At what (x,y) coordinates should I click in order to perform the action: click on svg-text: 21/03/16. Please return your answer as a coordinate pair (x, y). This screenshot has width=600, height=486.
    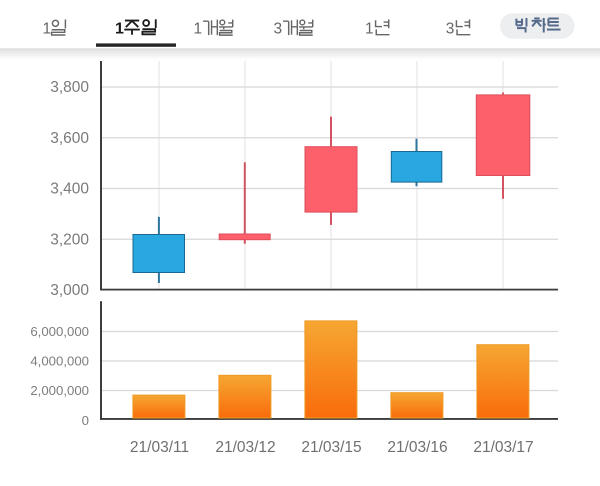
    Looking at the image, I should click on (417, 447).